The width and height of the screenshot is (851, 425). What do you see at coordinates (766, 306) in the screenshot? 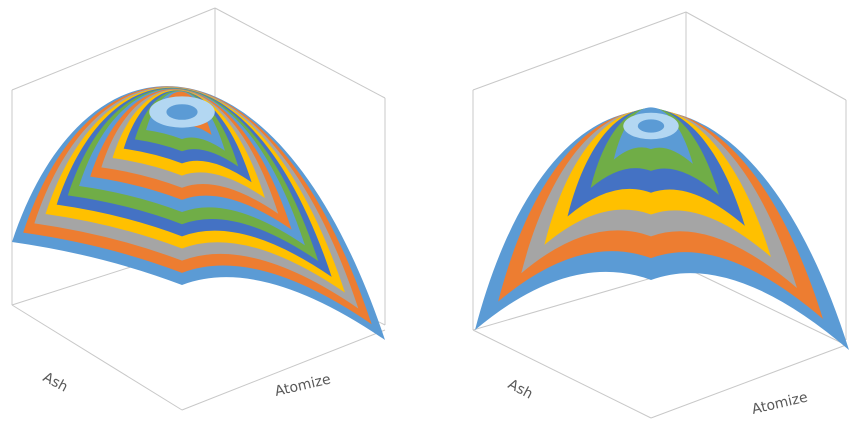
I see `box-floor-back-right` at bounding box center [766, 306].